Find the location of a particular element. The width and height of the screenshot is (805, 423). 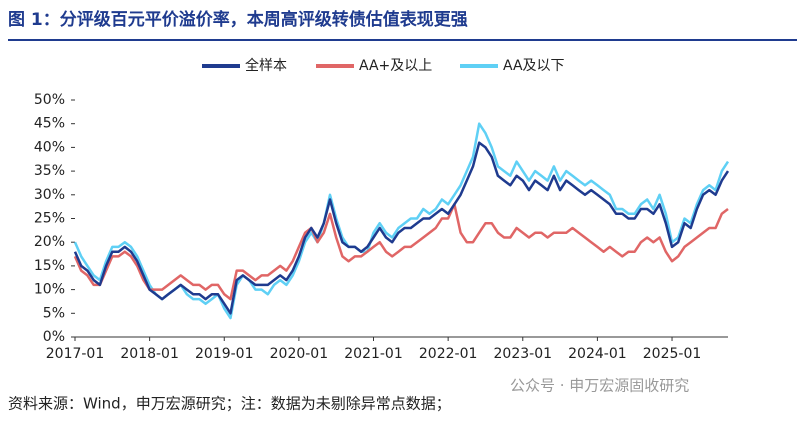

x-tick-label: 2024-01 is located at coordinates (597, 354).